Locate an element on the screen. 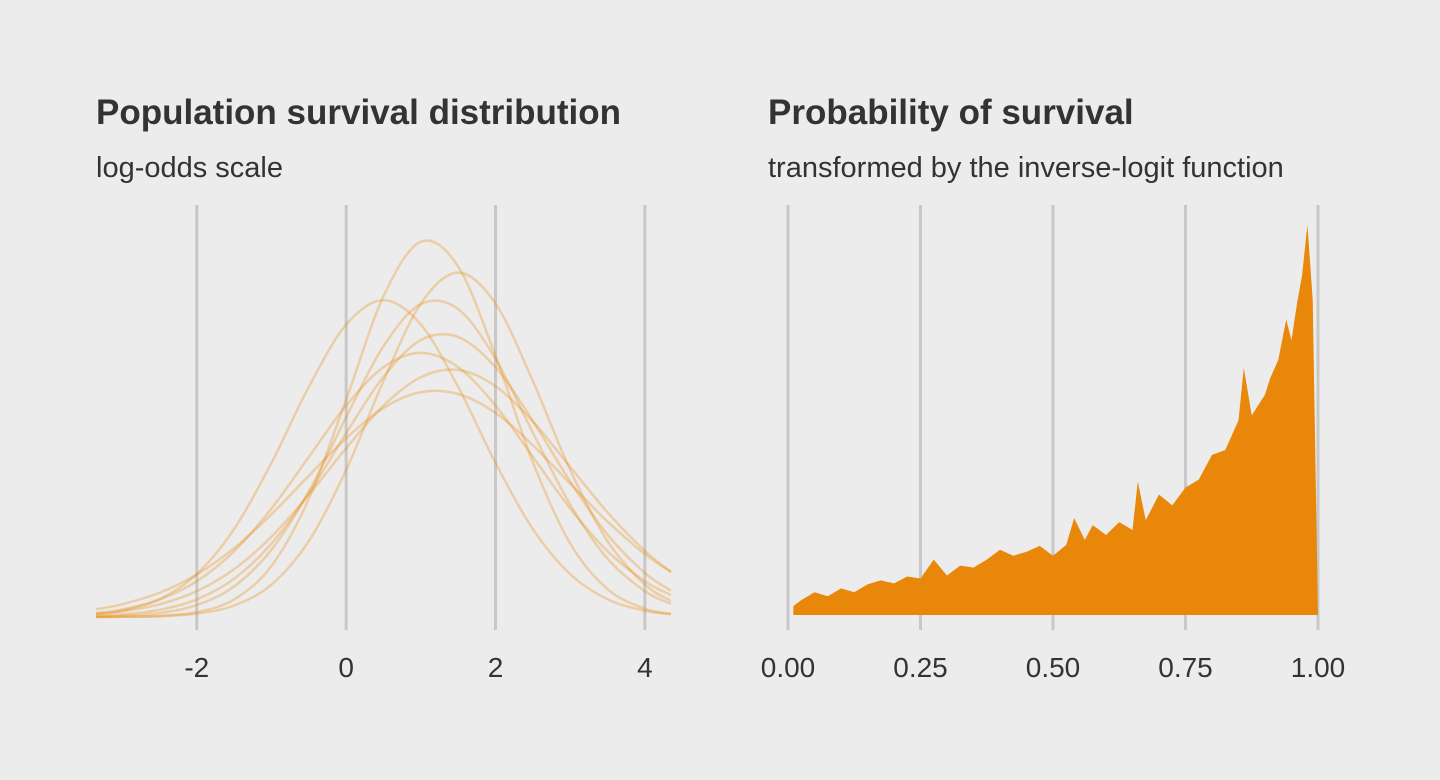  x-tick-label: 0.50 is located at coordinates (1053, 667).